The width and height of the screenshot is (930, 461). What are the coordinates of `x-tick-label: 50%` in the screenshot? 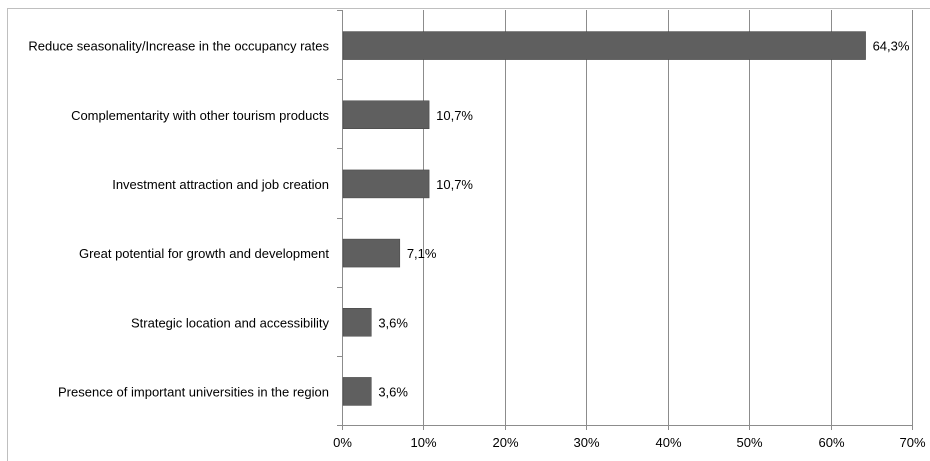 It's located at (749, 442).